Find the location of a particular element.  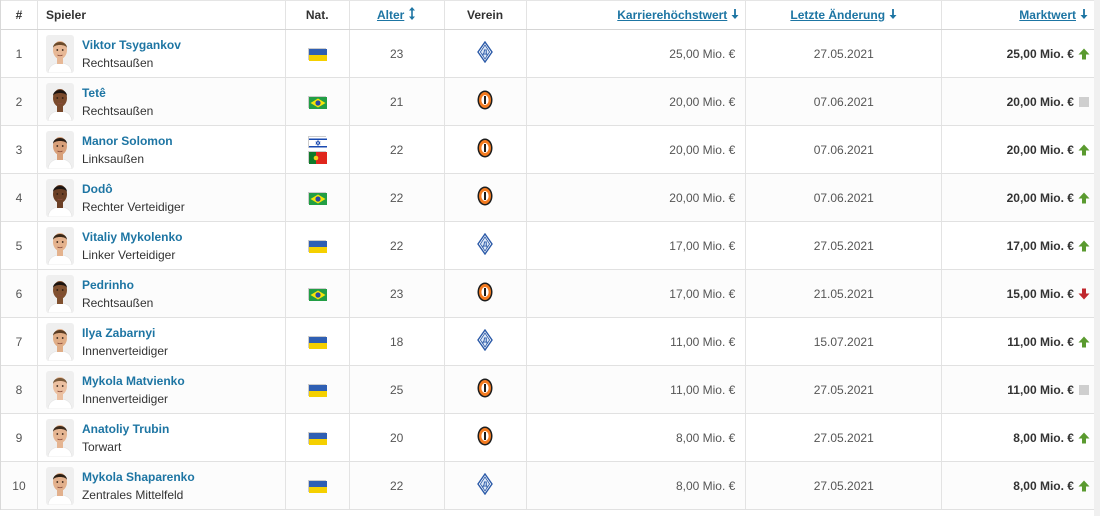

player-name-link: Ilya Zabarnyi is located at coordinates (118, 332).